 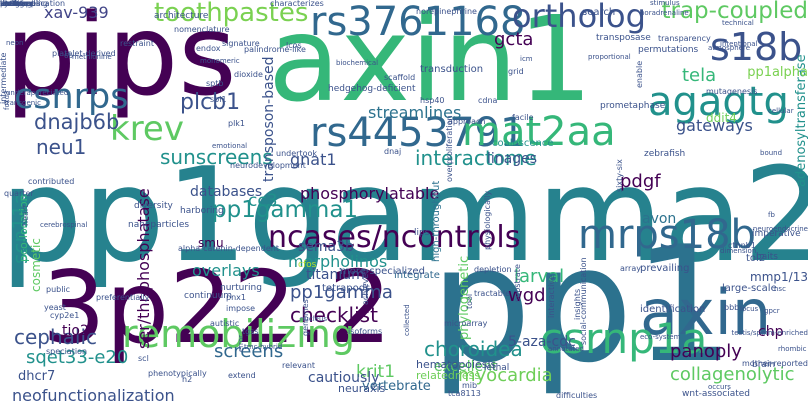 What do you see at coordinates (241, 308) in the screenshot?
I see `word-impose: impose` at bounding box center [241, 308].